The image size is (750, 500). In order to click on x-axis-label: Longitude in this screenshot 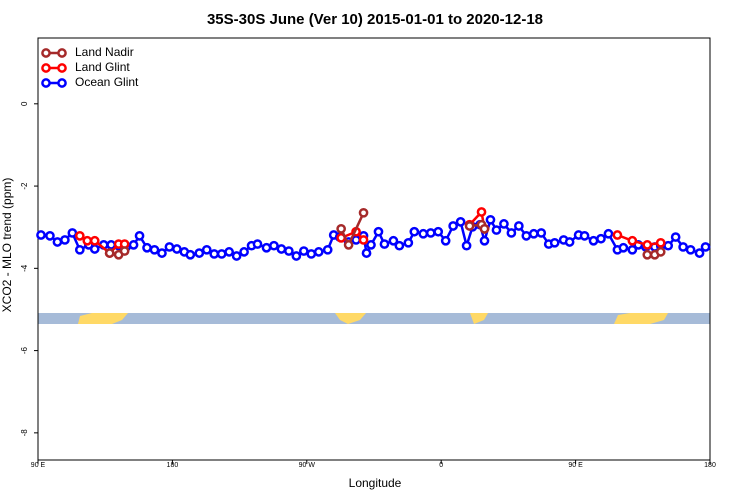, I will do `click(375, 483)`.